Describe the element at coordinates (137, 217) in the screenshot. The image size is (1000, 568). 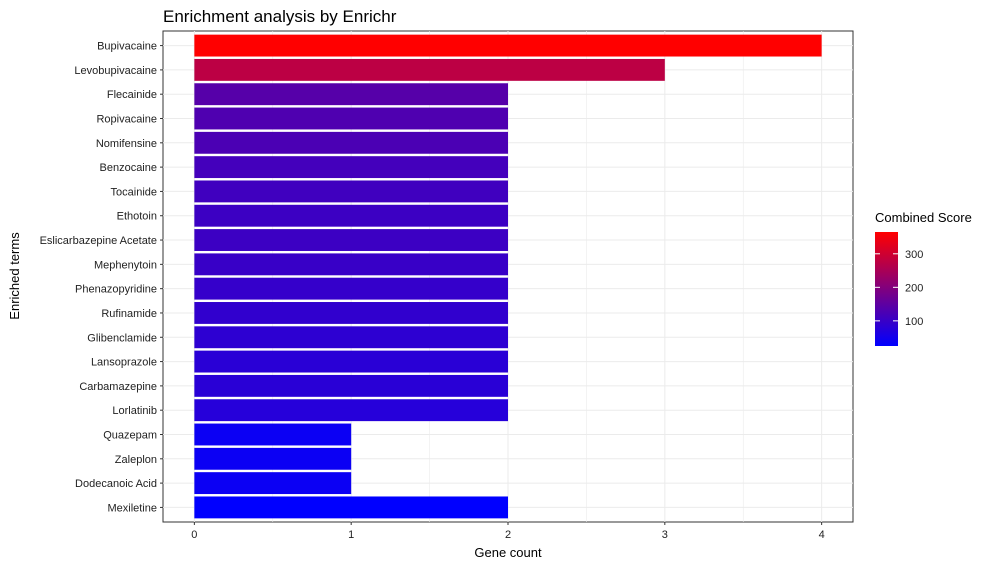
I see `y-tick-label: Ethotoin` at that location.